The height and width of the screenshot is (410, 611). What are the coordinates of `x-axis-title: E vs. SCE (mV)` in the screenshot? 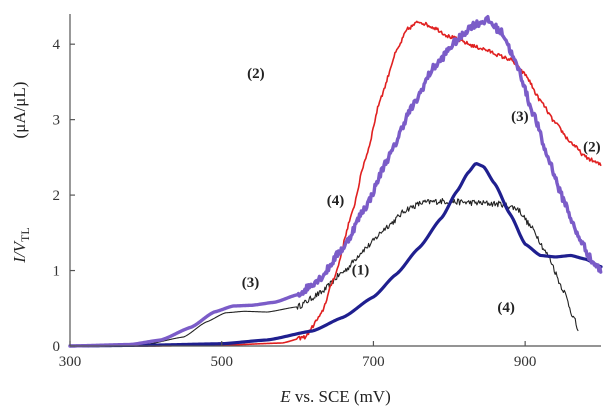 It's located at (335, 396).